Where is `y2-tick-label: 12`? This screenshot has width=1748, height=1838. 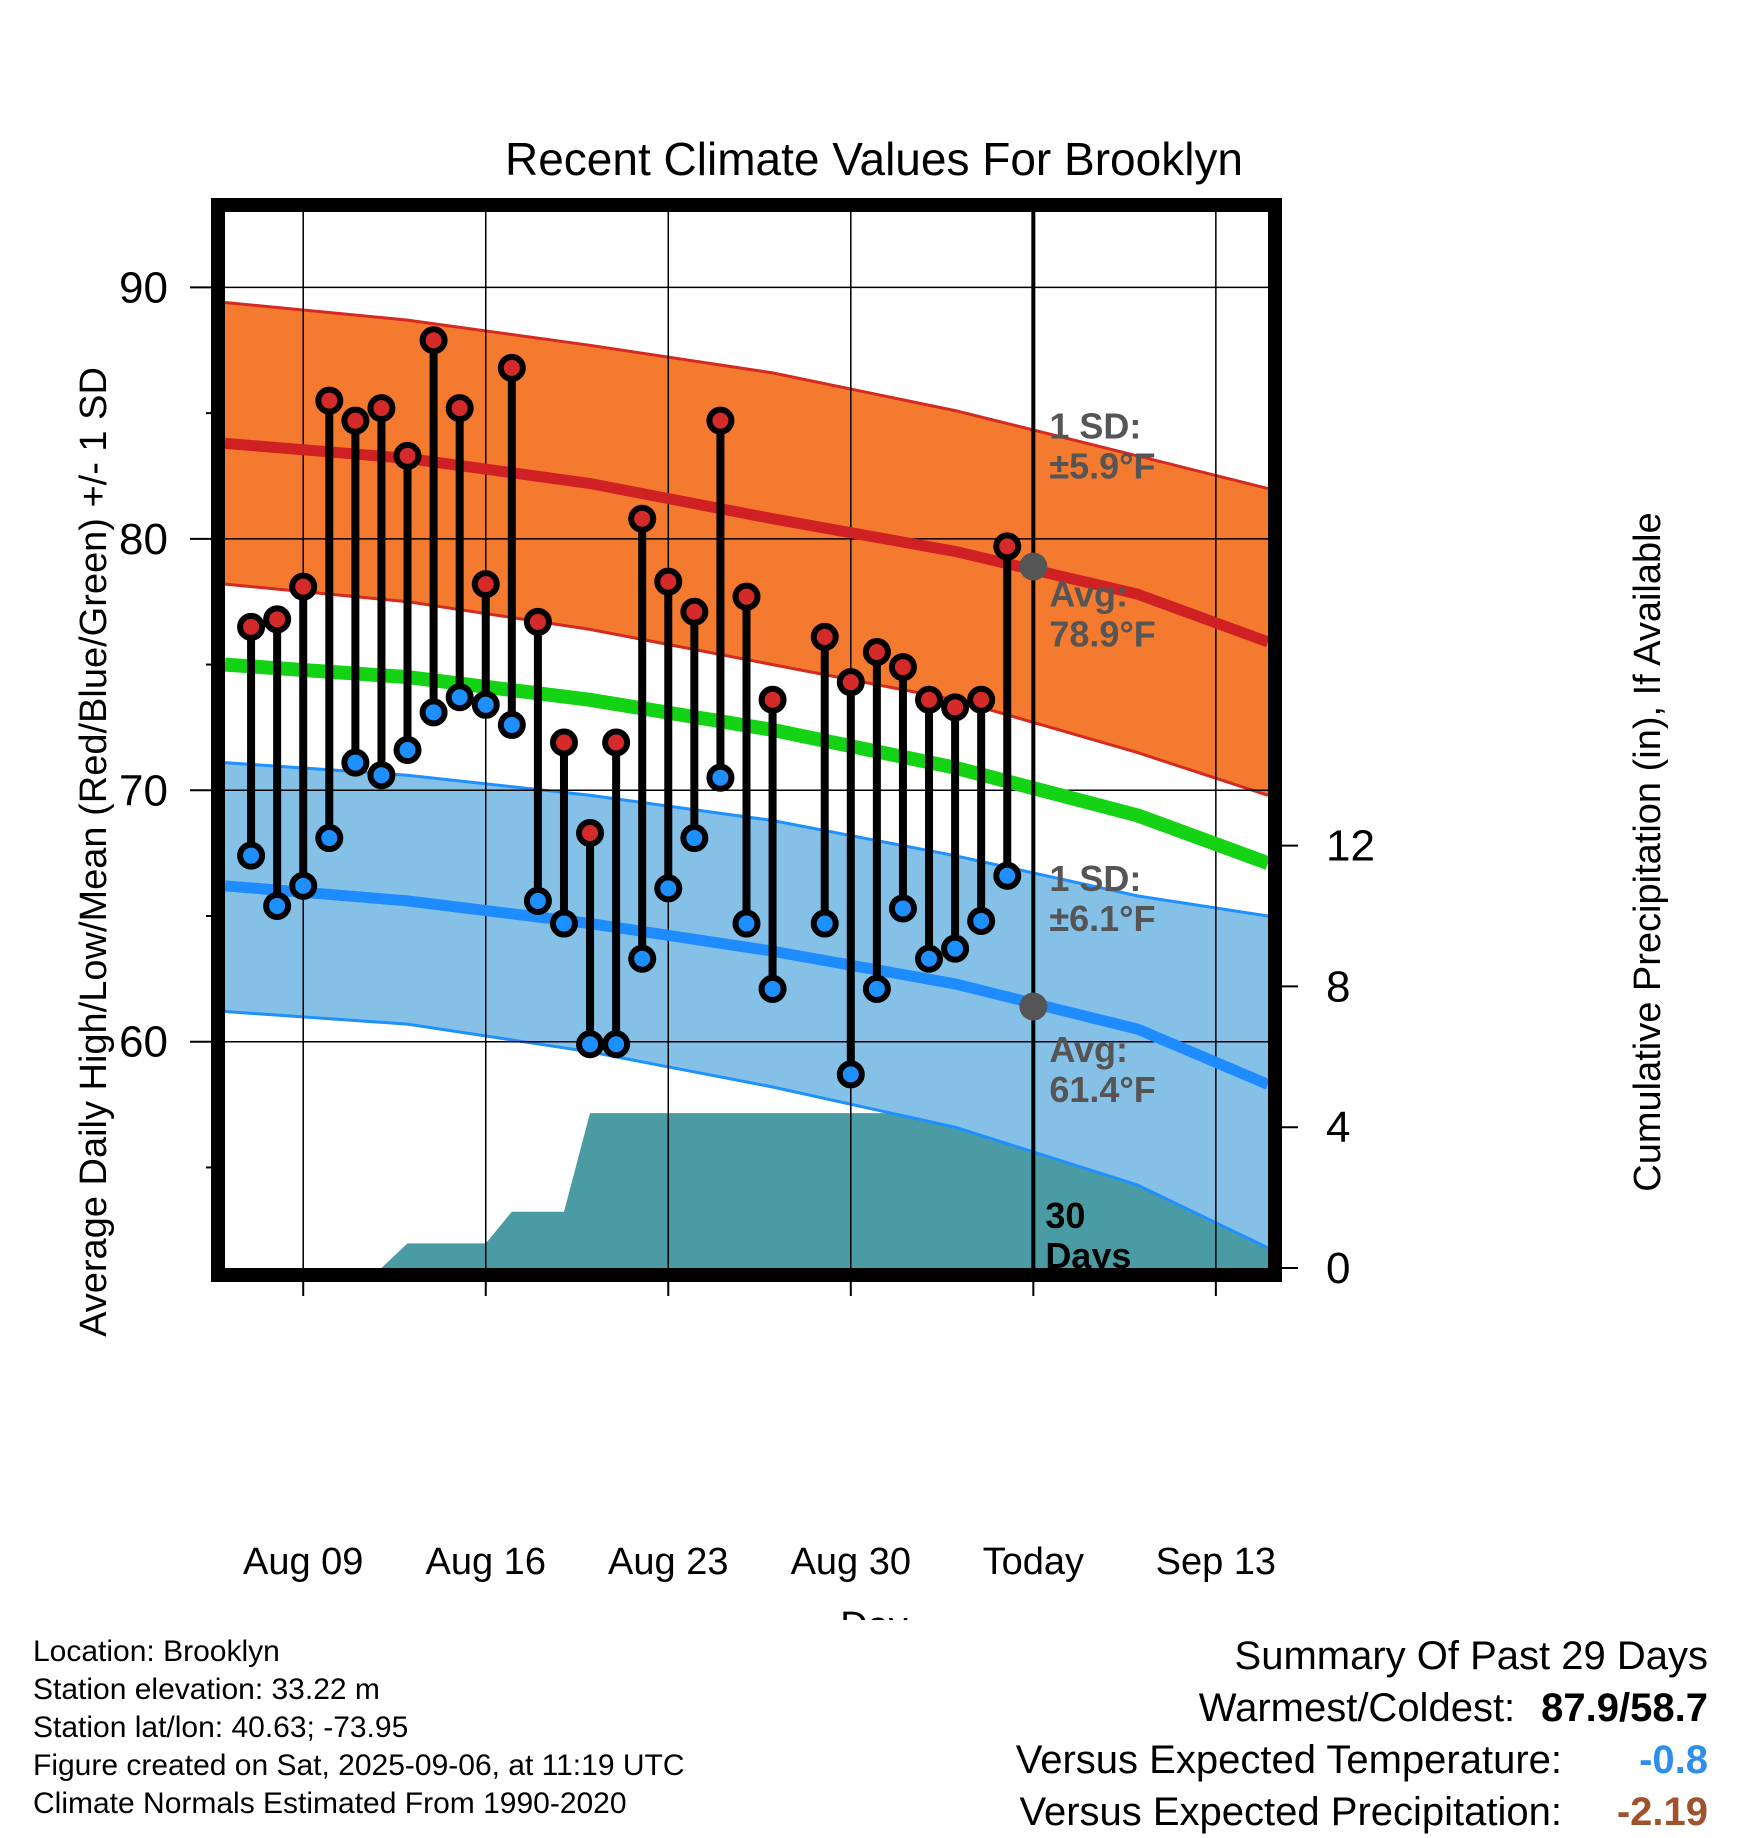
y2-tick-label: 12 is located at coordinates (1350, 846).